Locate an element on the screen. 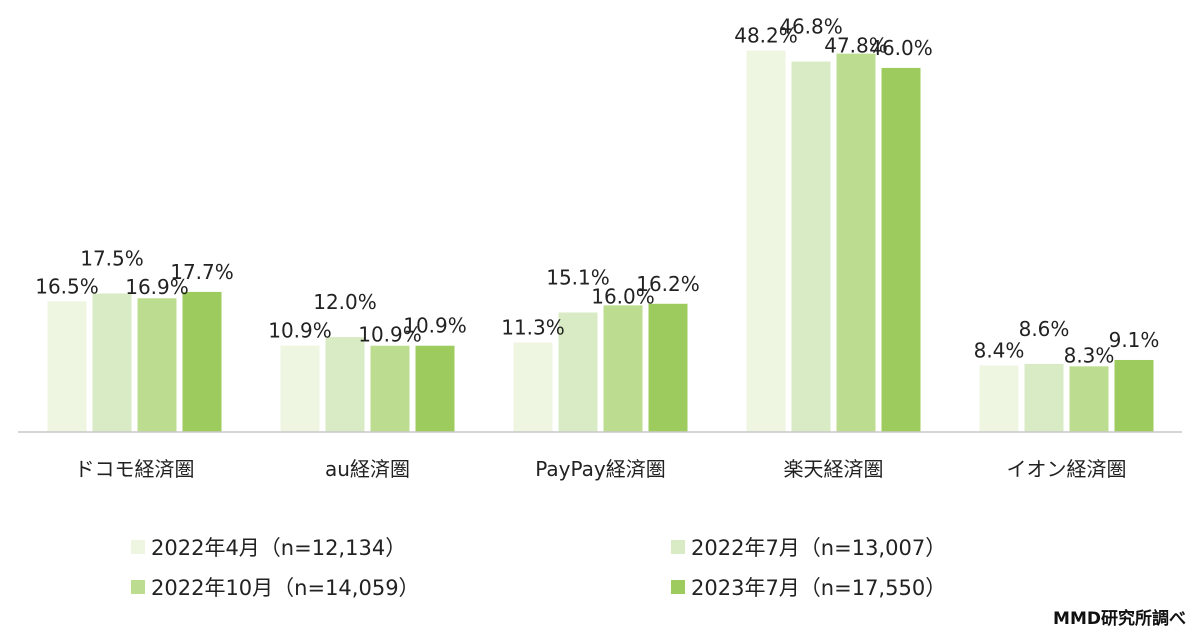  value-label-series-2-category-1: 10.9% is located at coordinates (390, 335).